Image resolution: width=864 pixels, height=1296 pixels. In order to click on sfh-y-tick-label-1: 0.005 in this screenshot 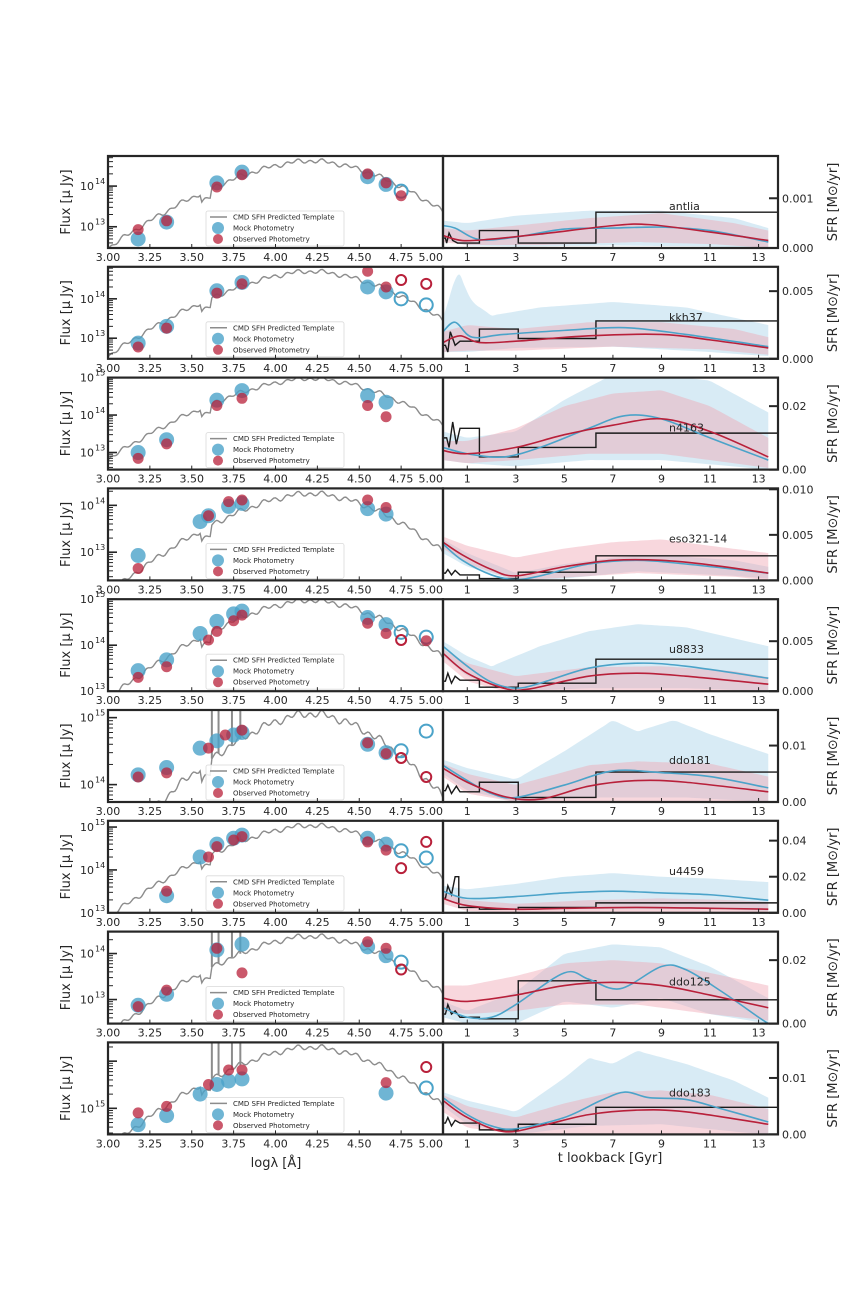, I will do `click(798, 641)`.